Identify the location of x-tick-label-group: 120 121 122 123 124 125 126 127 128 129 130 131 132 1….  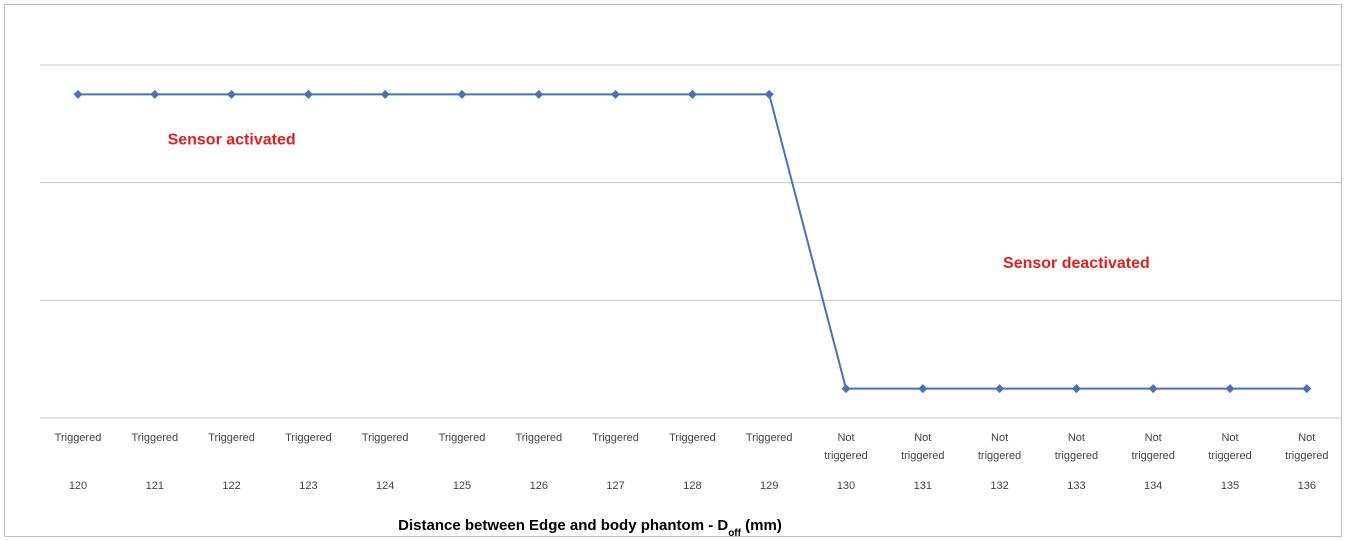
(692, 486).